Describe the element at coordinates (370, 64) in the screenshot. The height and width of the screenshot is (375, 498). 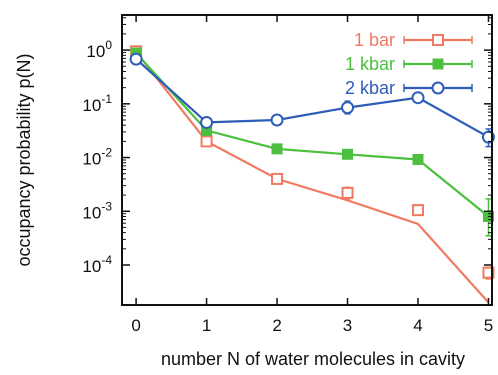
I see `legend-label: 1 kbar` at that location.